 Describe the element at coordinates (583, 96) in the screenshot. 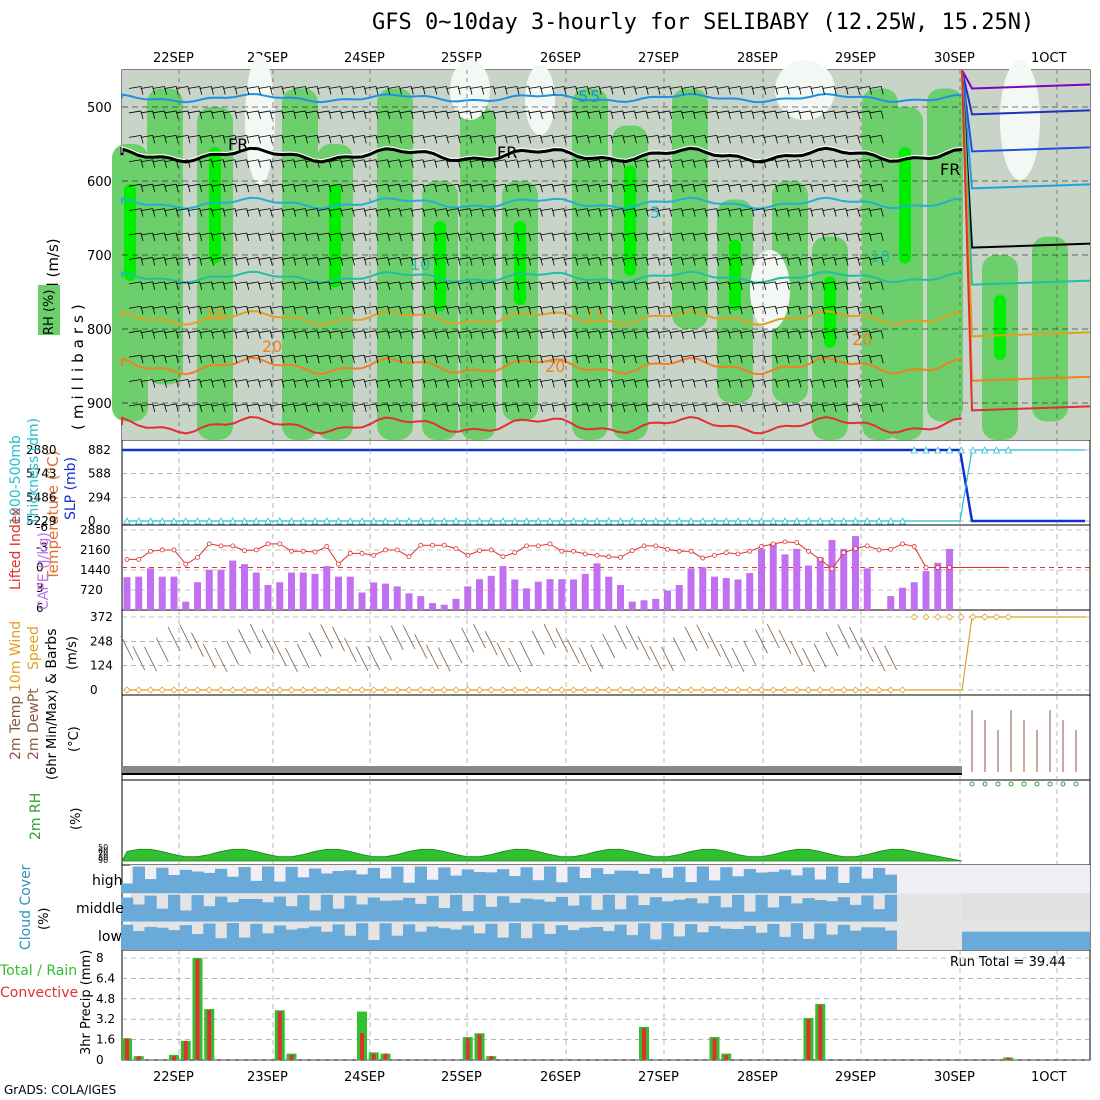

I see `contour-label: 5` at that location.